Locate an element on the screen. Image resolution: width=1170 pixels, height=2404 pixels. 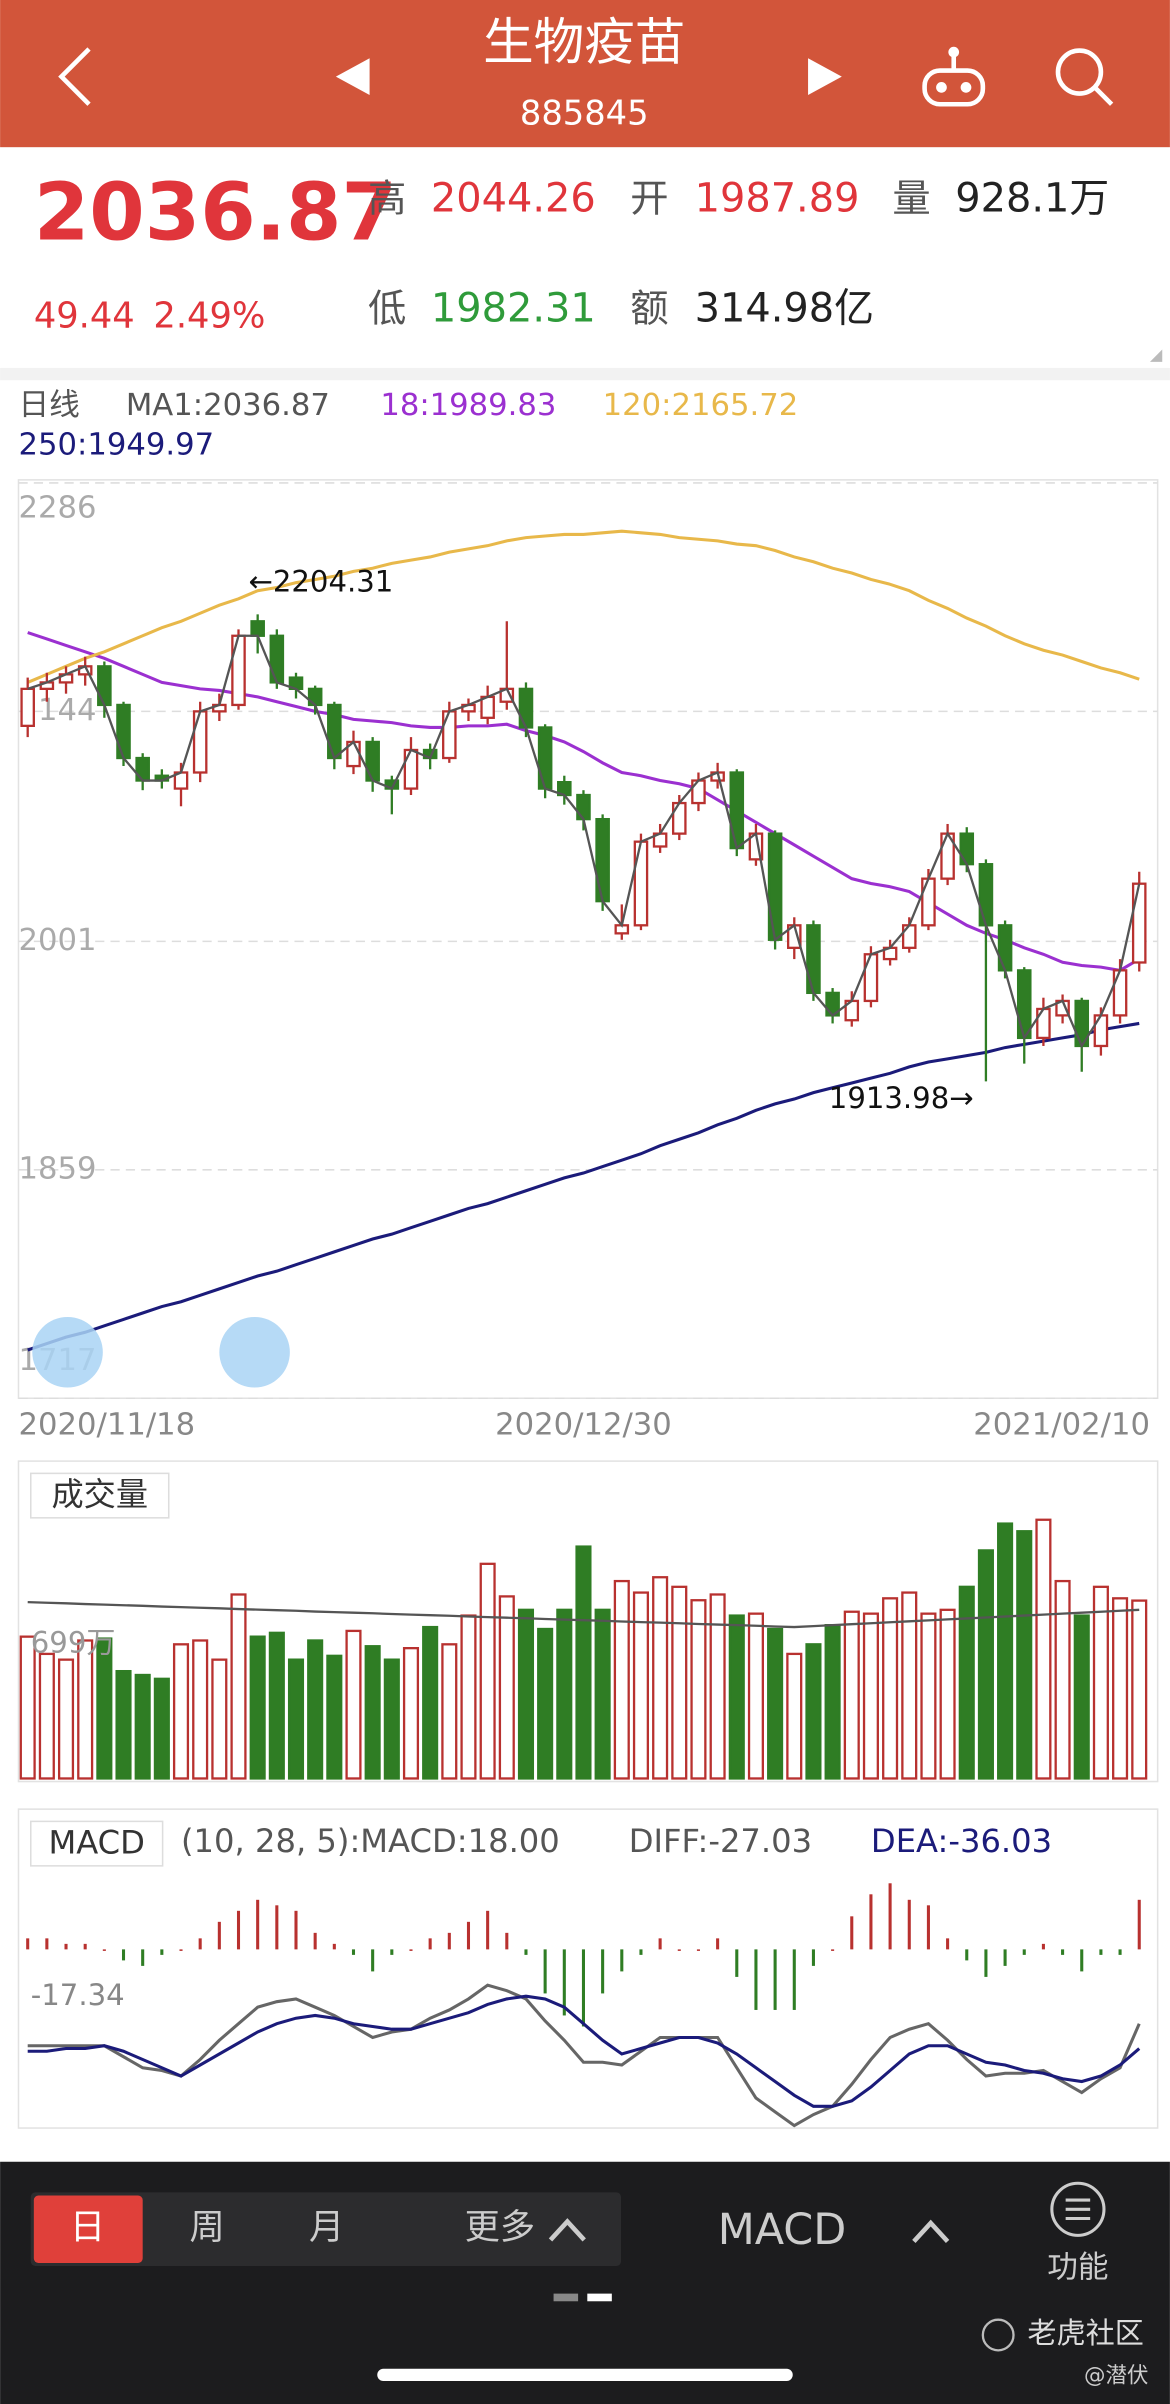
more-caret is located at coordinates (567, 2230).